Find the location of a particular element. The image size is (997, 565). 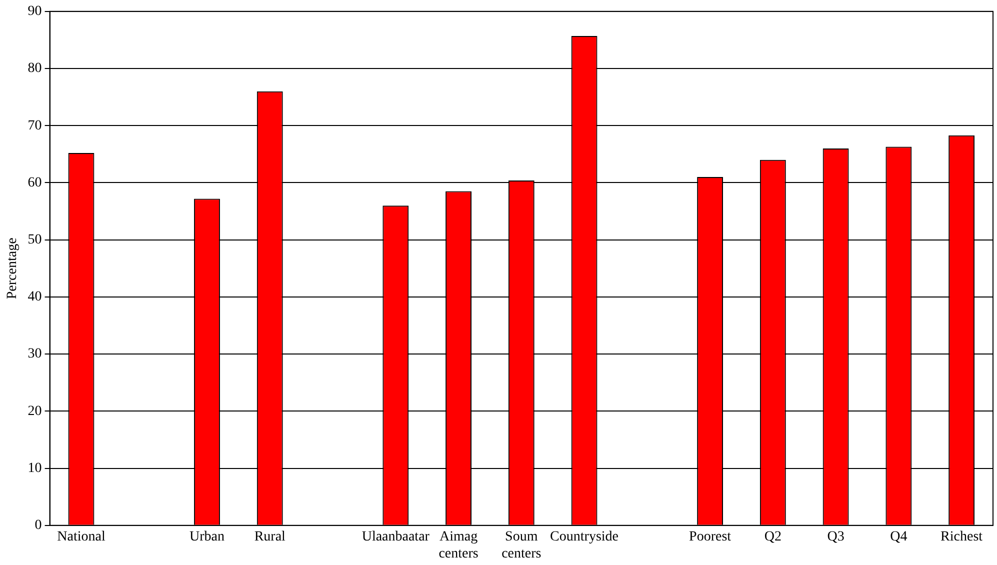

x-tick-label: Rural is located at coordinates (270, 536).